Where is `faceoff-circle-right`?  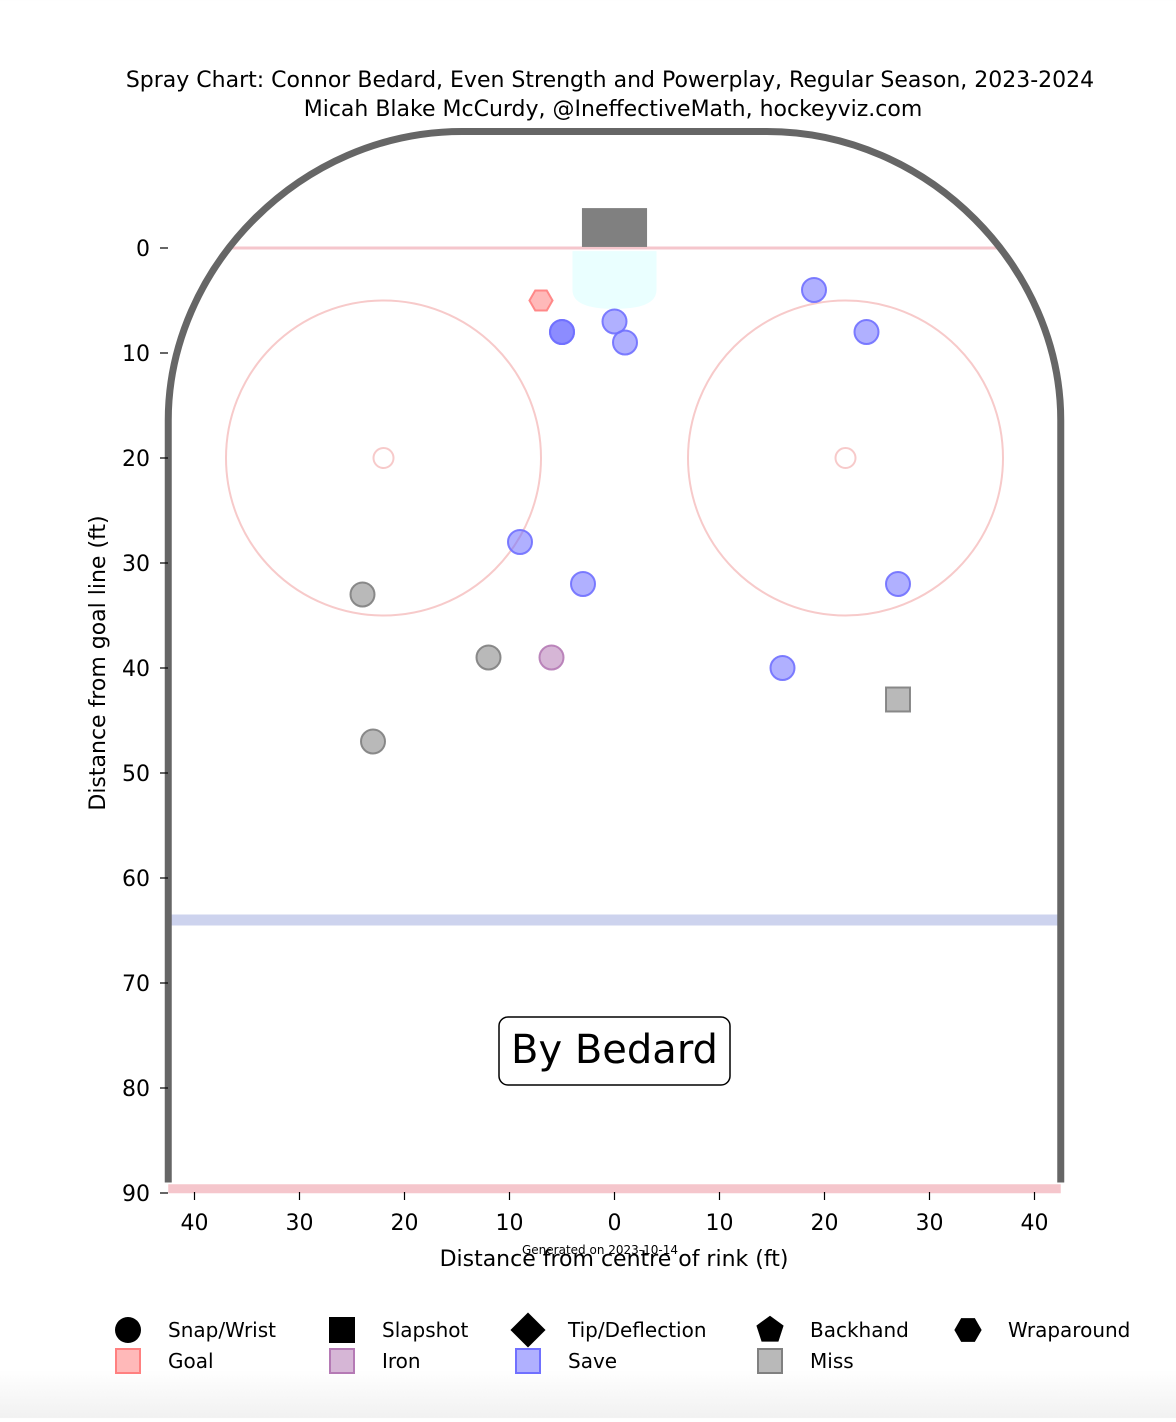 faceoff-circle-right is located at coordinates (845, 458).